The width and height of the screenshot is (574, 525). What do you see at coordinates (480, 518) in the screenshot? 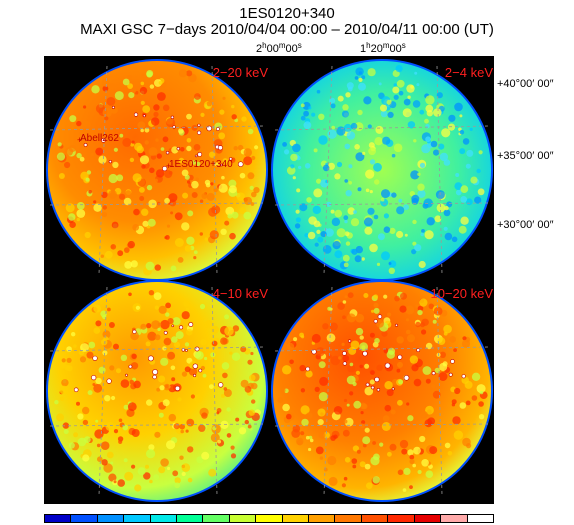
I see `colorbar-swatch` at bounding box center [480, 518].